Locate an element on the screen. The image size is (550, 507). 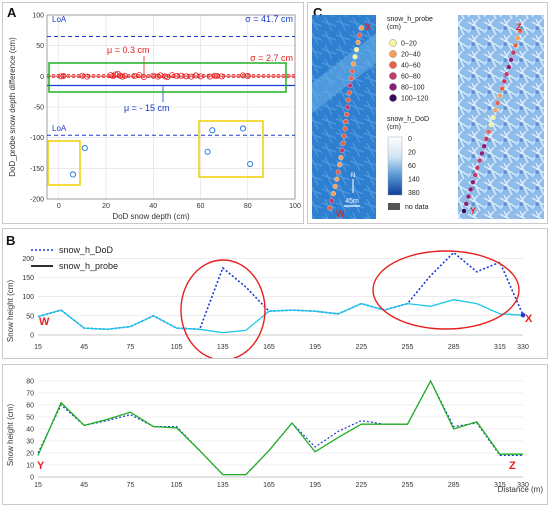
inlier-box is located at coordinates (167, 77).